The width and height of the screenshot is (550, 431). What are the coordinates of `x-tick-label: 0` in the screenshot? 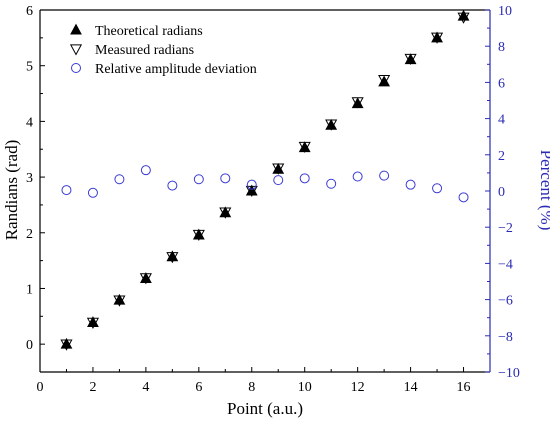 It's located at (40, 387).